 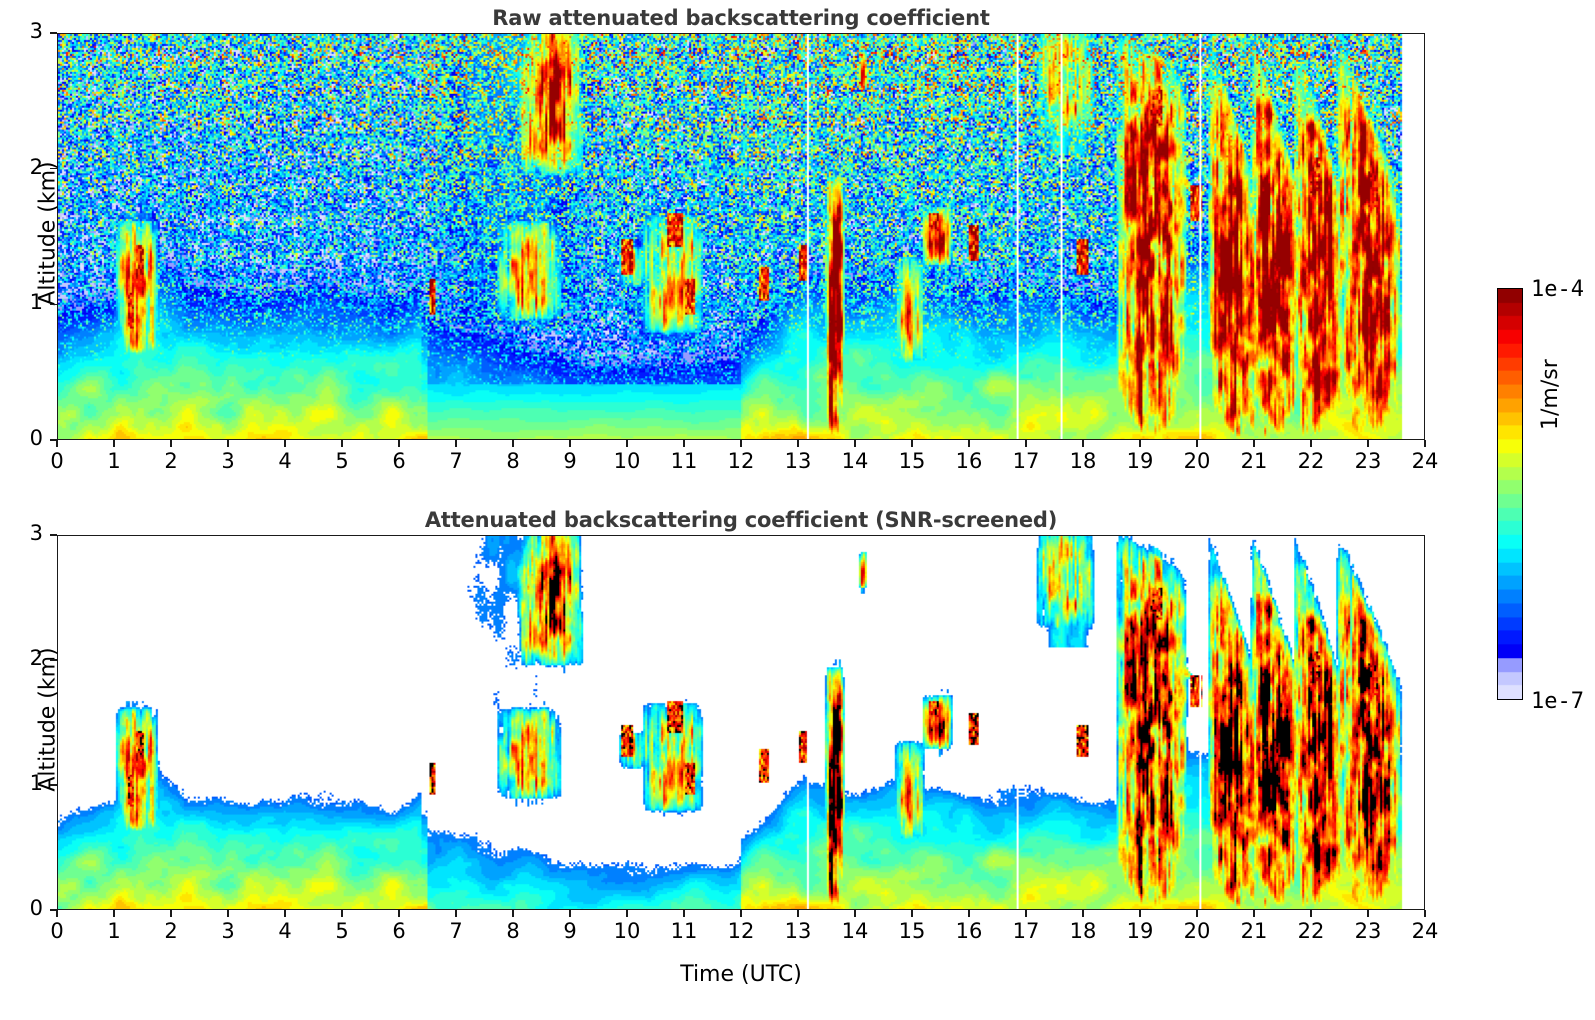 What do you see at coordinates (912, 931) in the screenshot?
I see `x-tick-label: 15` at bounding box center [912, 931].